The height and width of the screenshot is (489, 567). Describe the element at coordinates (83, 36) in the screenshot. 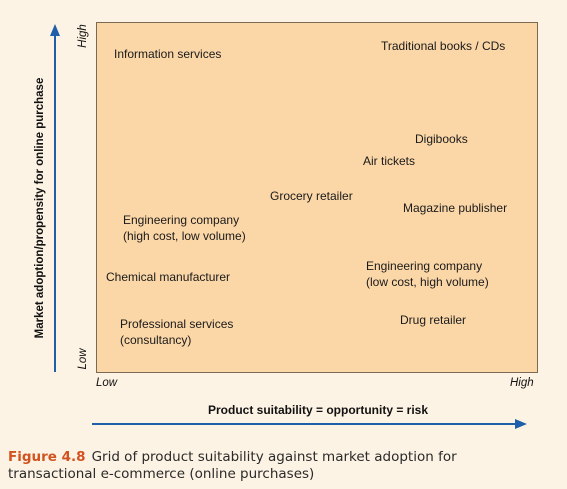

I see `y-axis-high-label: High` at that location.